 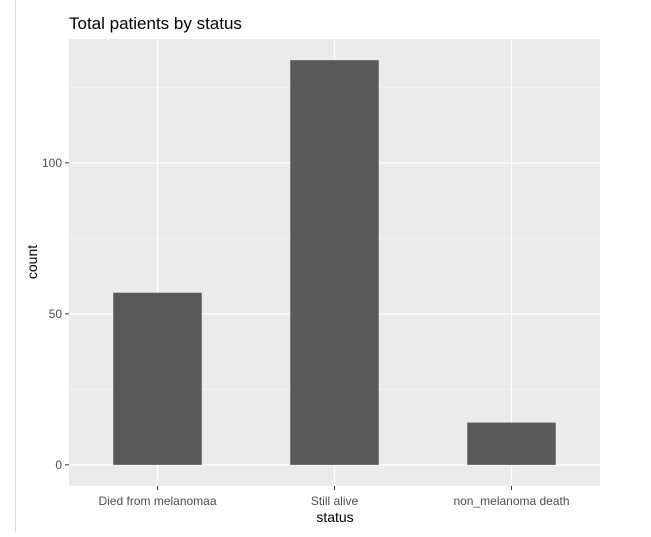 What do you see at coordinates (56, 314) in the screenshot?
I see `y-tick-label: 50` at bounding box center [56, 314].